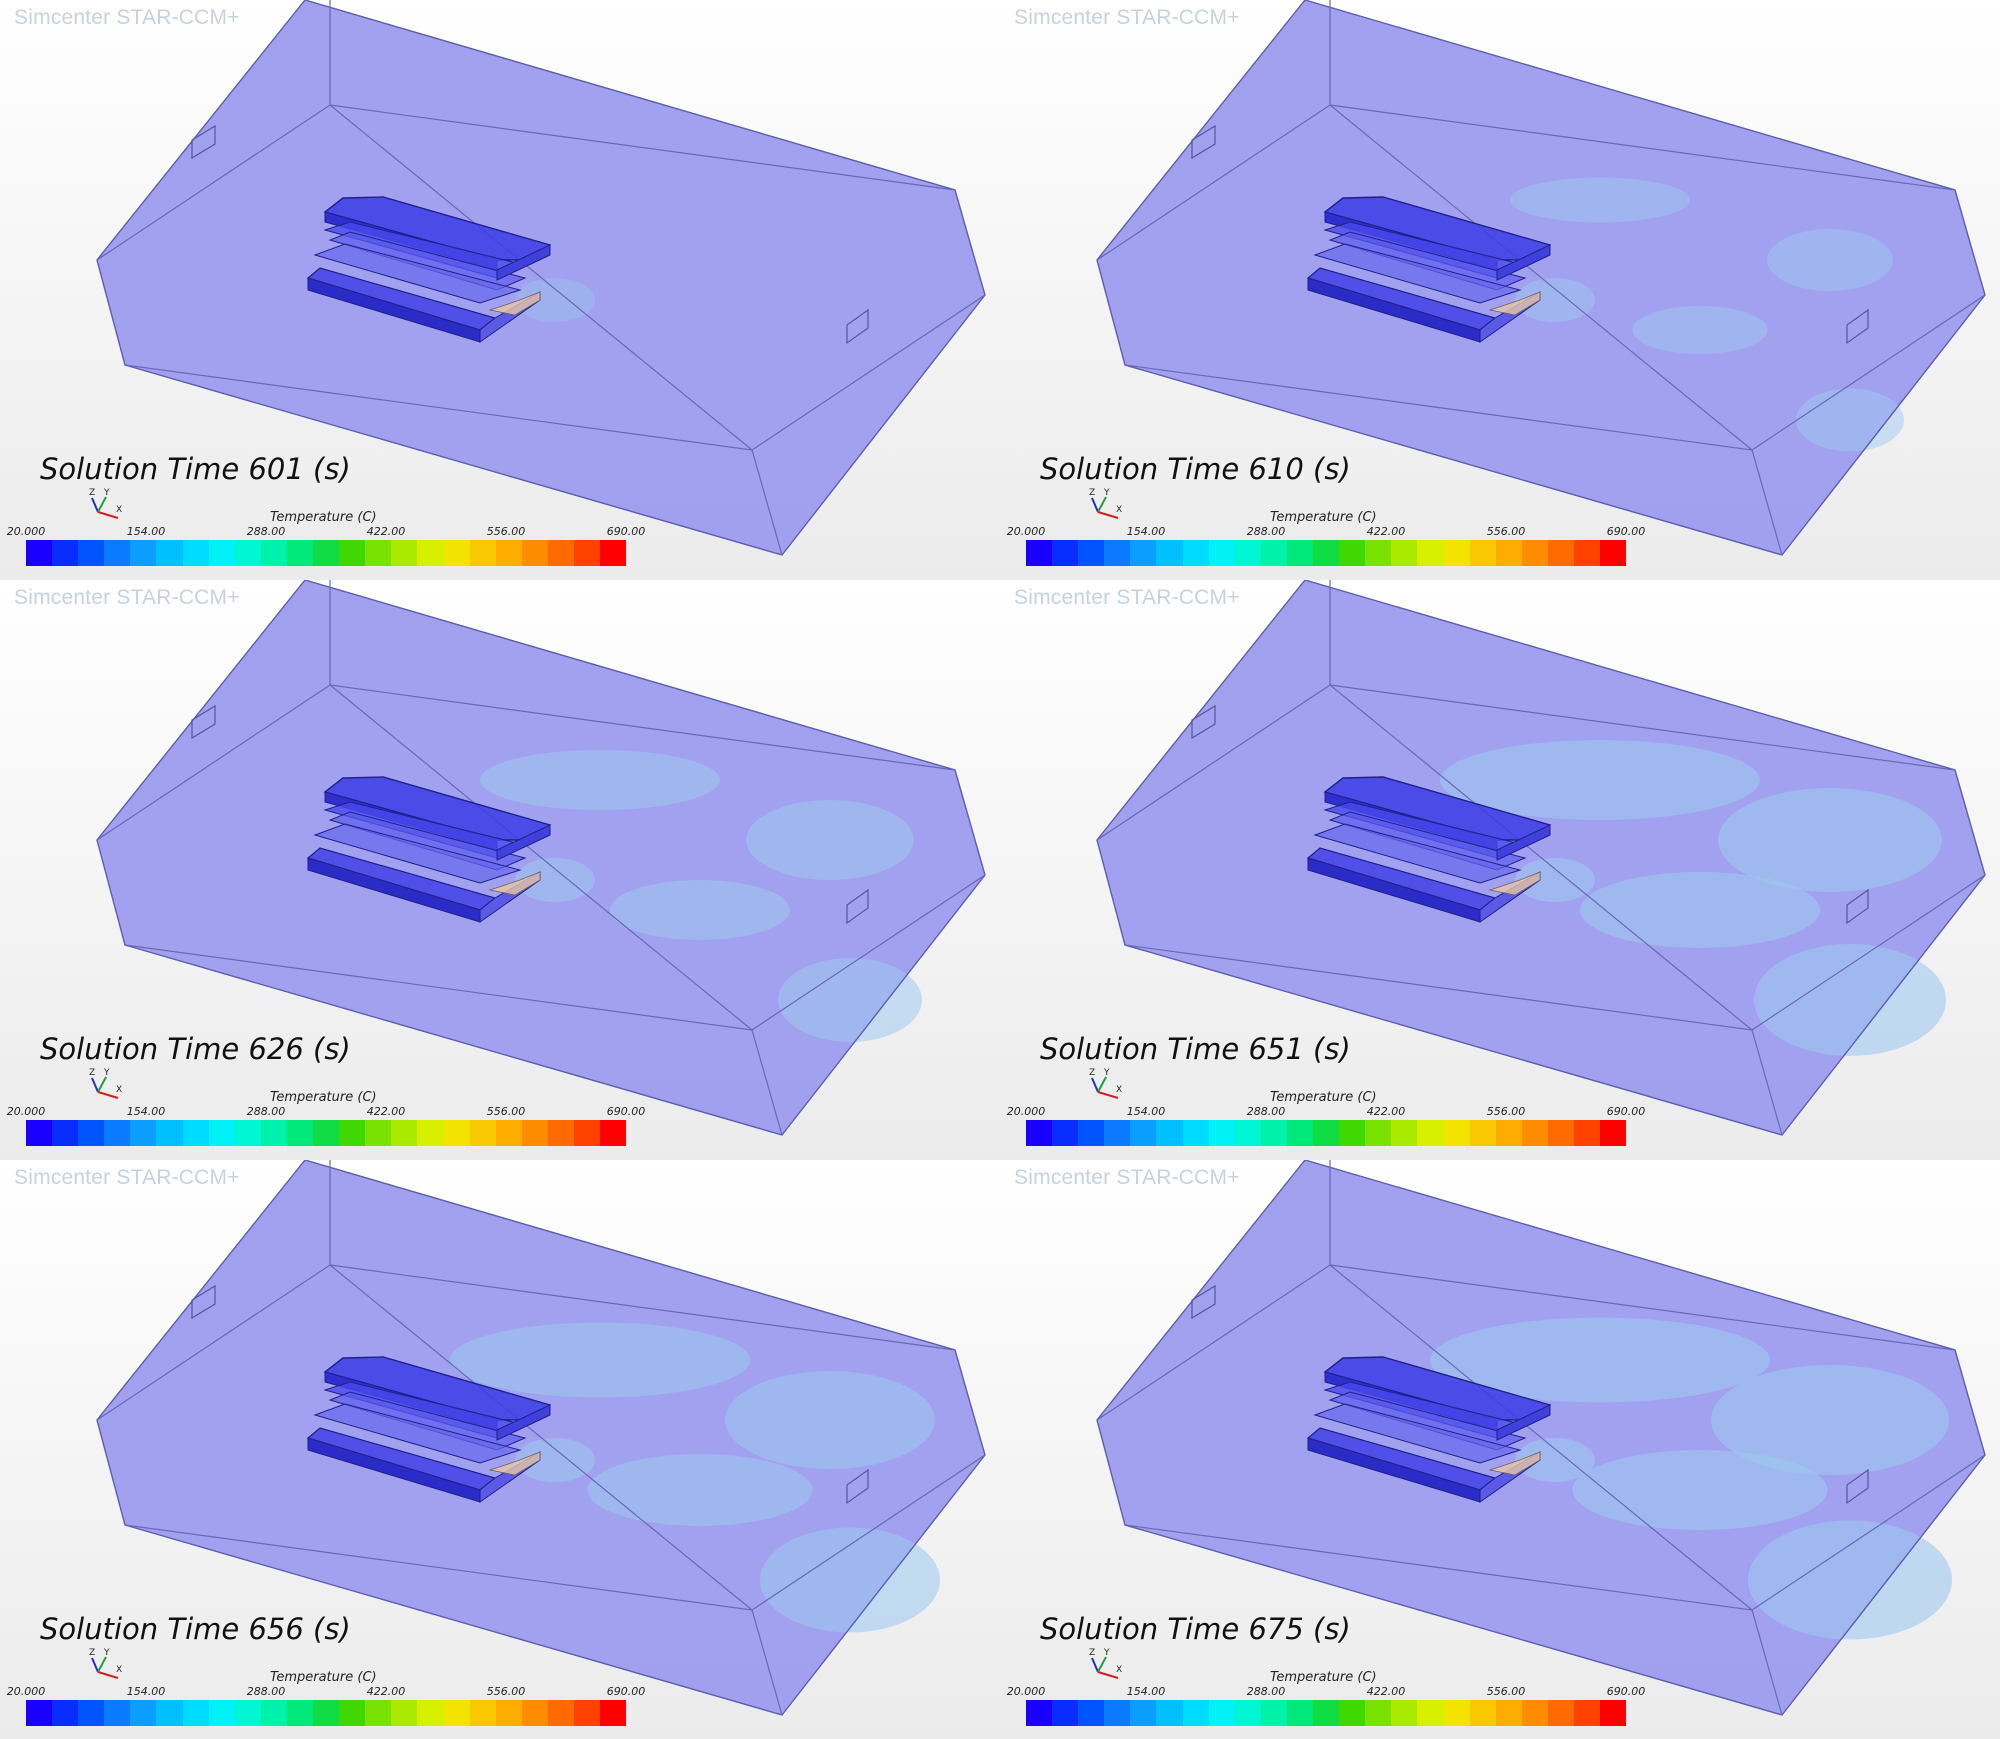 The width and height of the screenshot is (2000, 1739). What do you see at coordinates (1195, 469) in the screenshot?
I see `solution-time-label: Solution Time 610 (s)` at bounding box center [1195, 469].